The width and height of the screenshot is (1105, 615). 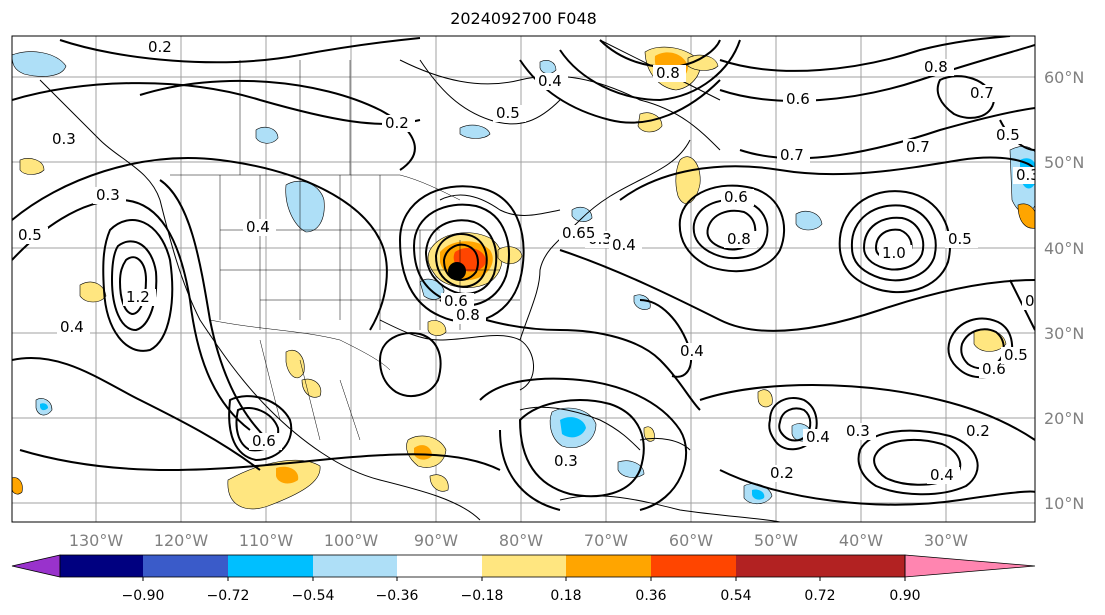 I want to click on shade-positive-cen-am-inner, so click(x=423, y=452).